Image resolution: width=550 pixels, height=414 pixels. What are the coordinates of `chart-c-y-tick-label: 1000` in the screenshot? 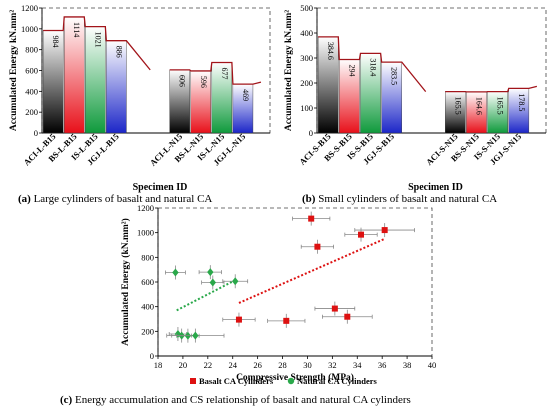 It's located at (145, 233).